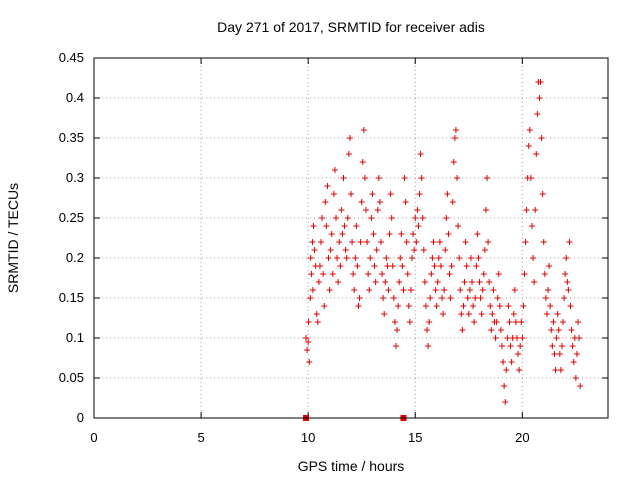 Image resolution: width=640 pixels, height=480 pixels. What do you see at coordinates (13, 238) in the screenshot?
I see `y-axis-label: SRMTID / TECUs` at bounding box center [13, 238].